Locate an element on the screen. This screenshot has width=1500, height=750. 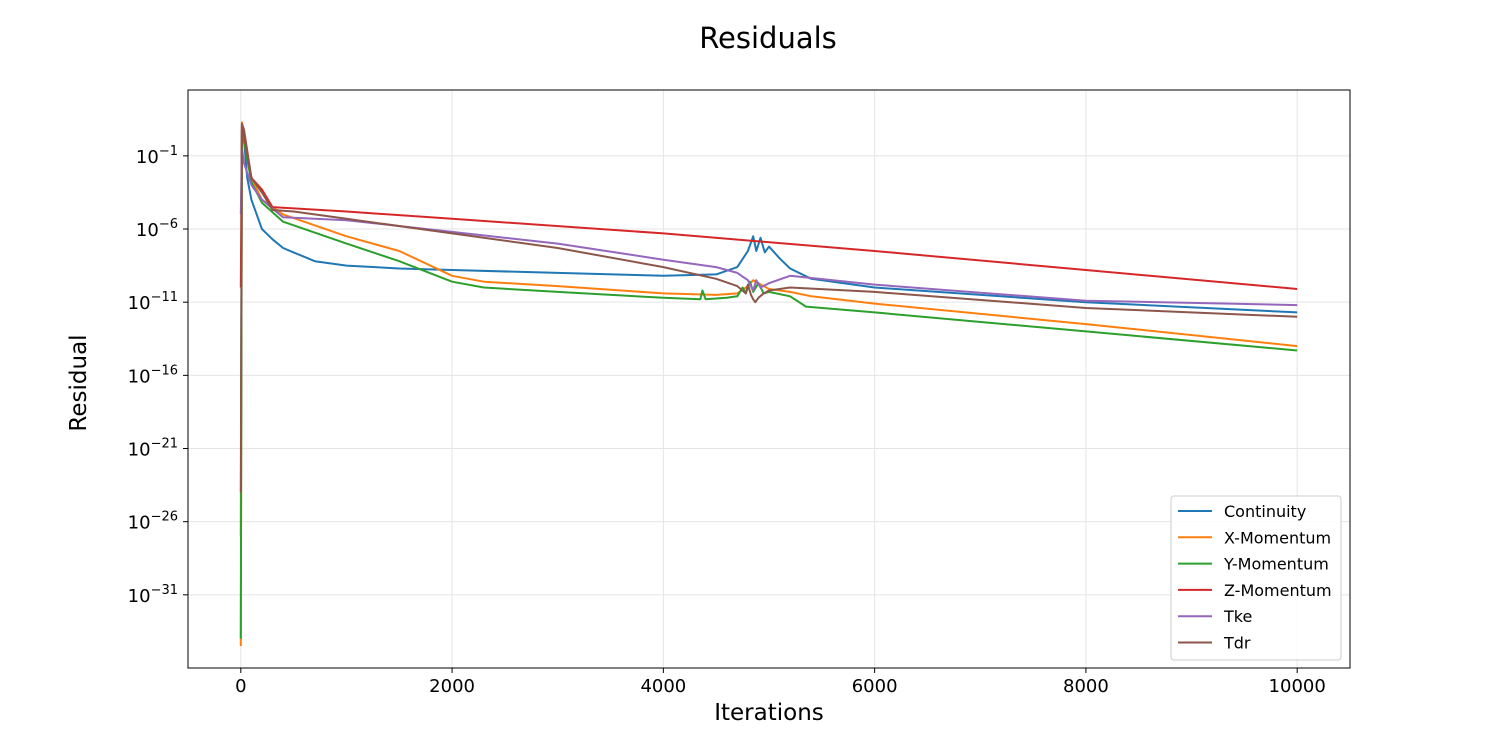
y-axis-label: Residual is located at coordinates (79, 382).